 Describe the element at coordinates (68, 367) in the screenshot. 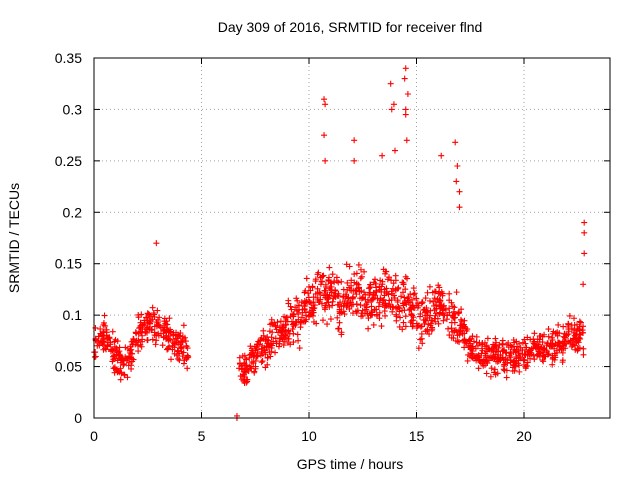

I see `y-tick-label: 0.05` at that location.